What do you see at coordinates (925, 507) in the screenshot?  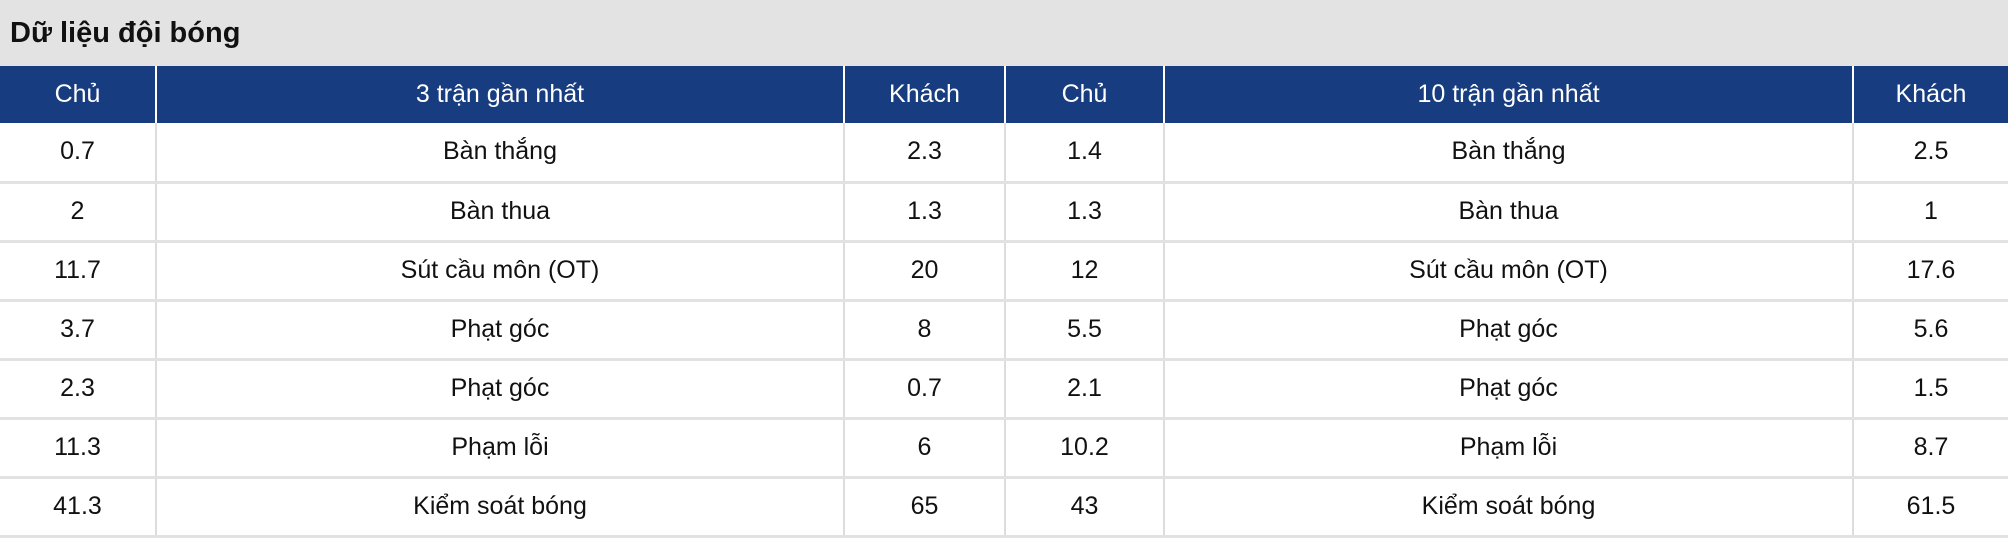 I see `stat-value: 65` at bounding box center [925, 507].